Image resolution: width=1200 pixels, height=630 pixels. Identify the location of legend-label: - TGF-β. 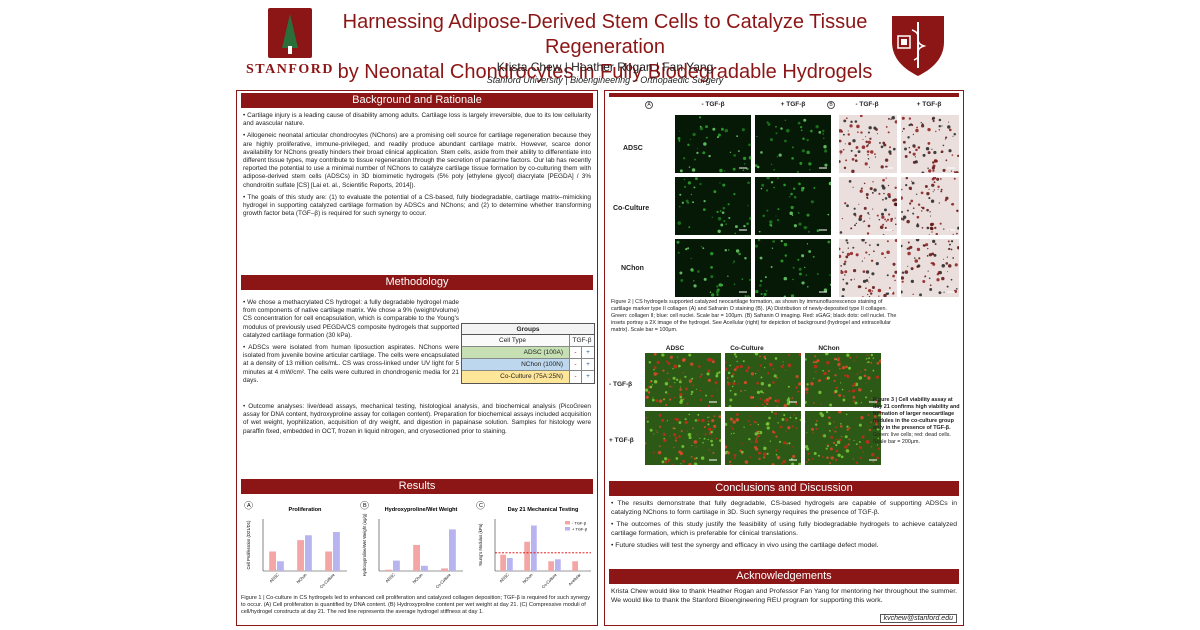
(579, 522).